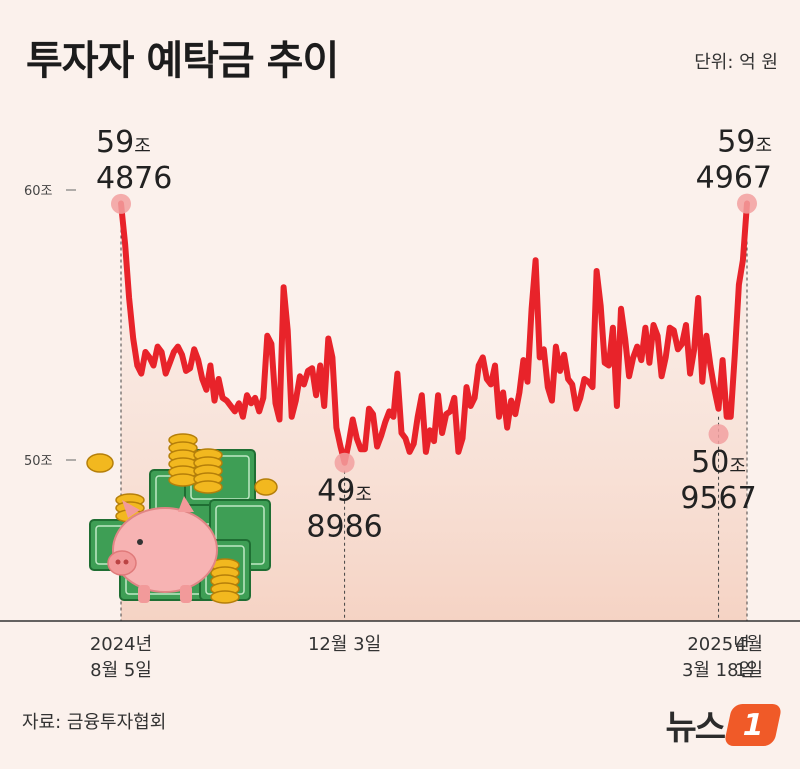 Image resolution: width=800 pixels, height=769 pixels. I want to click on logo-mark-text: 1, so click(753, 724).